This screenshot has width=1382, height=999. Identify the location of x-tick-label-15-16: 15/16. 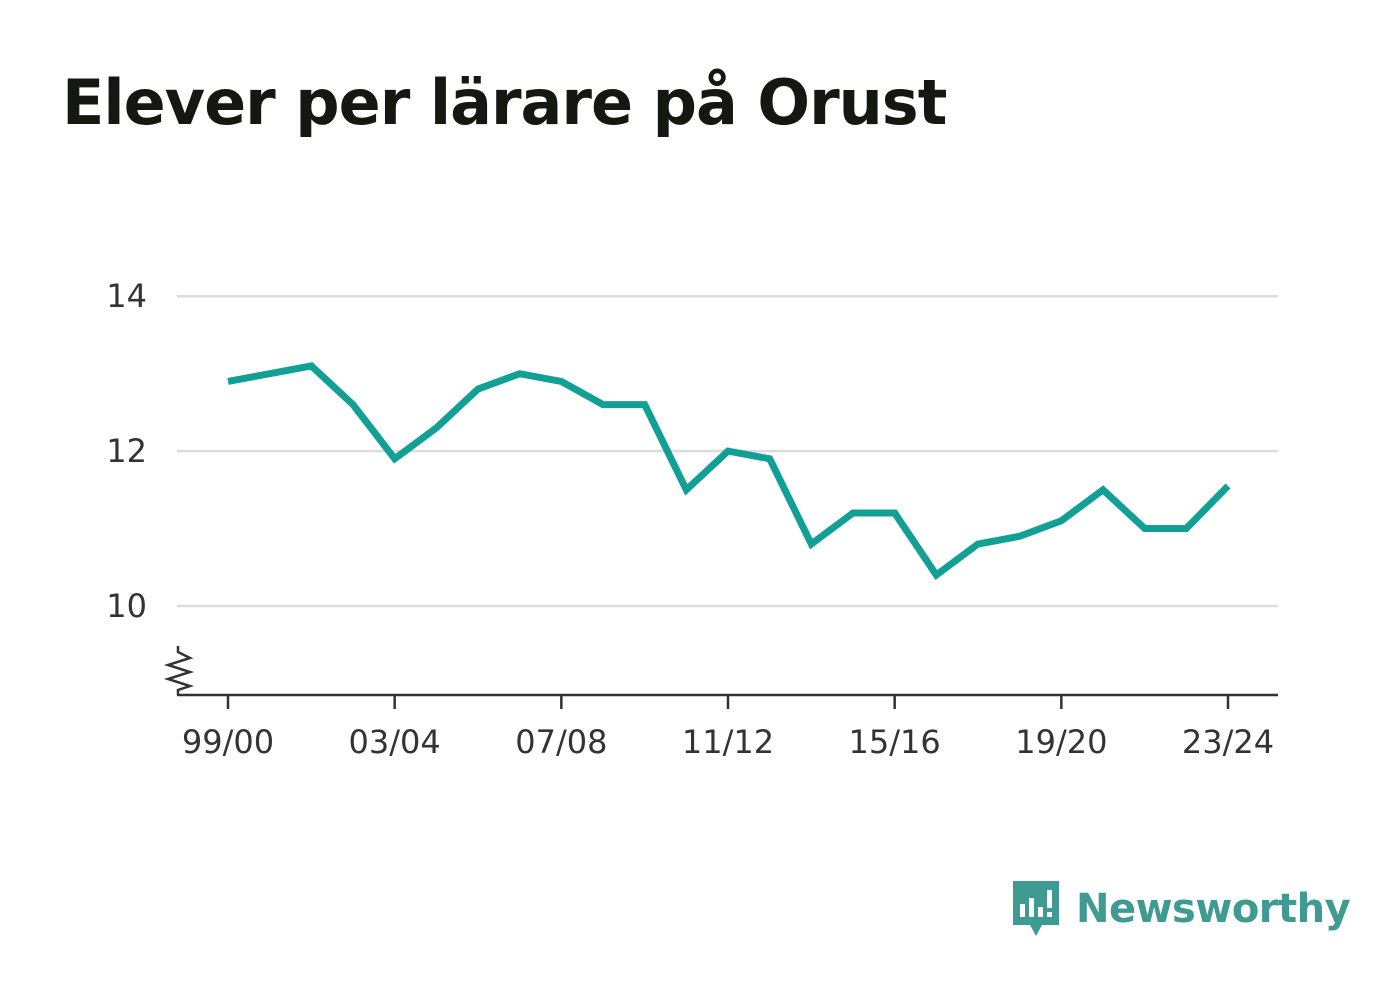
(895, 742).